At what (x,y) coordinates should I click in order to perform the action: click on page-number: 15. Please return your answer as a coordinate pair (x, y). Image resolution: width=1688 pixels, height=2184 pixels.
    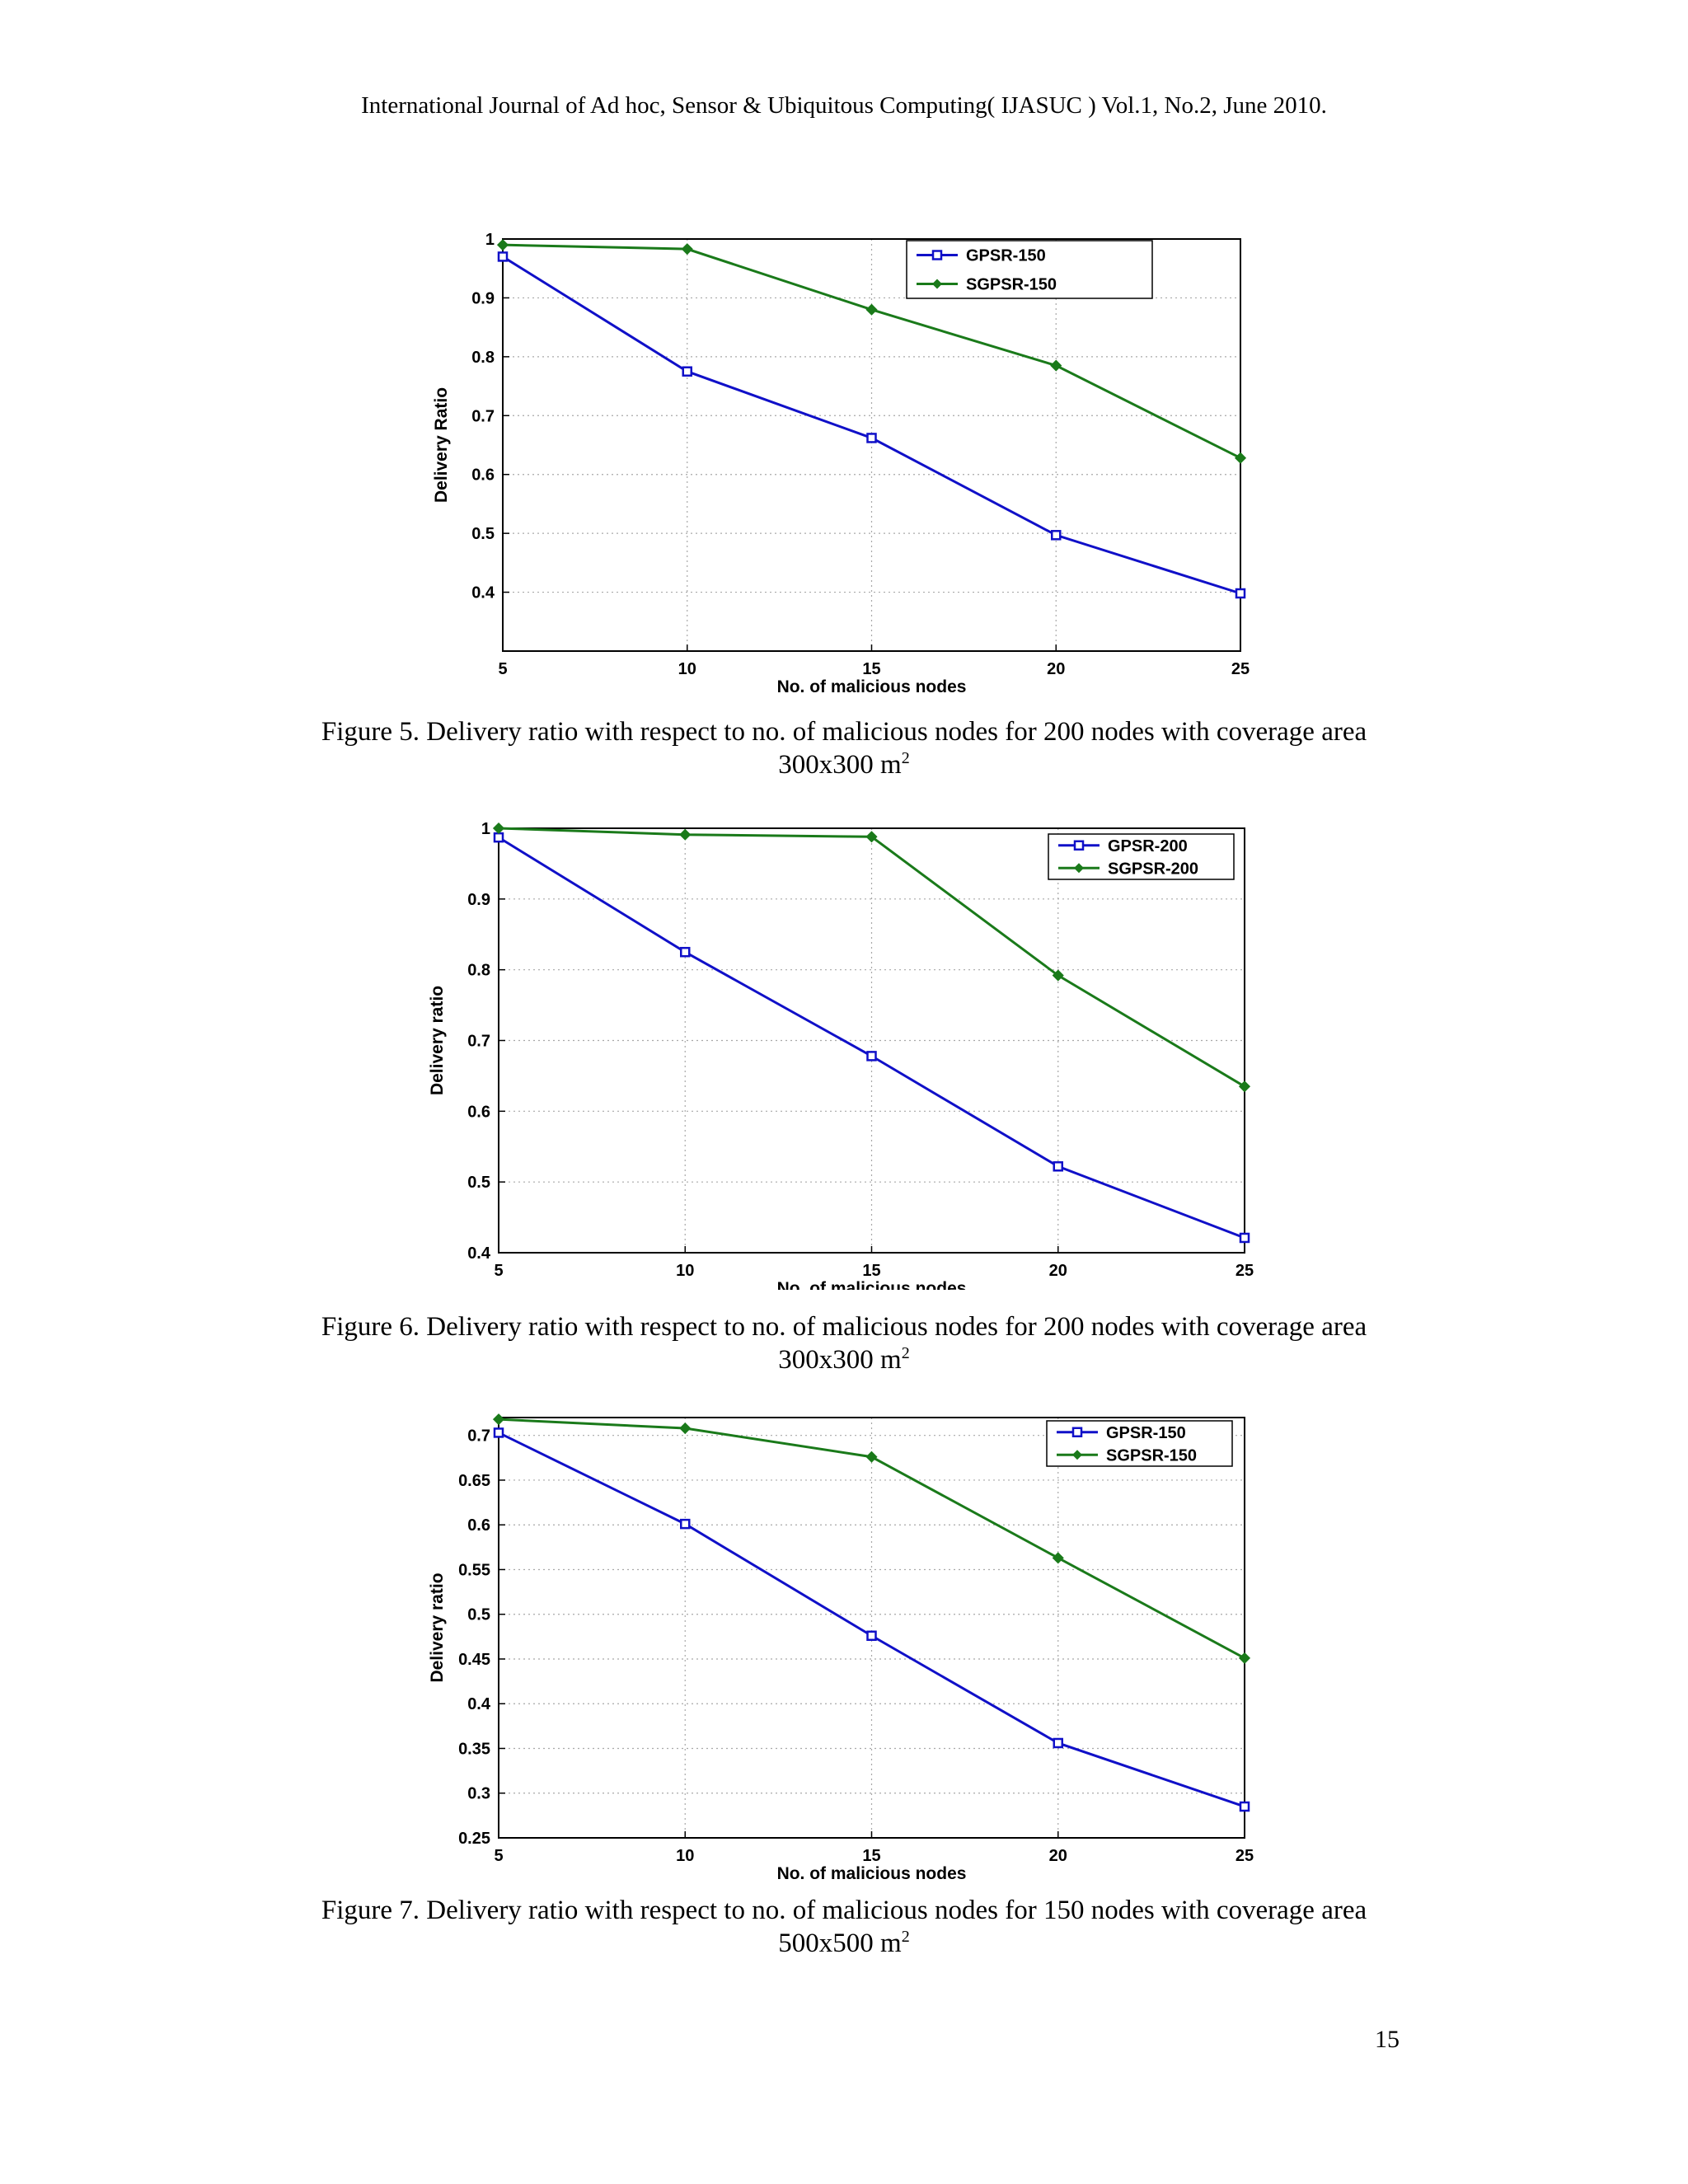
    Looking at the image, I should click on (1388, 2039).